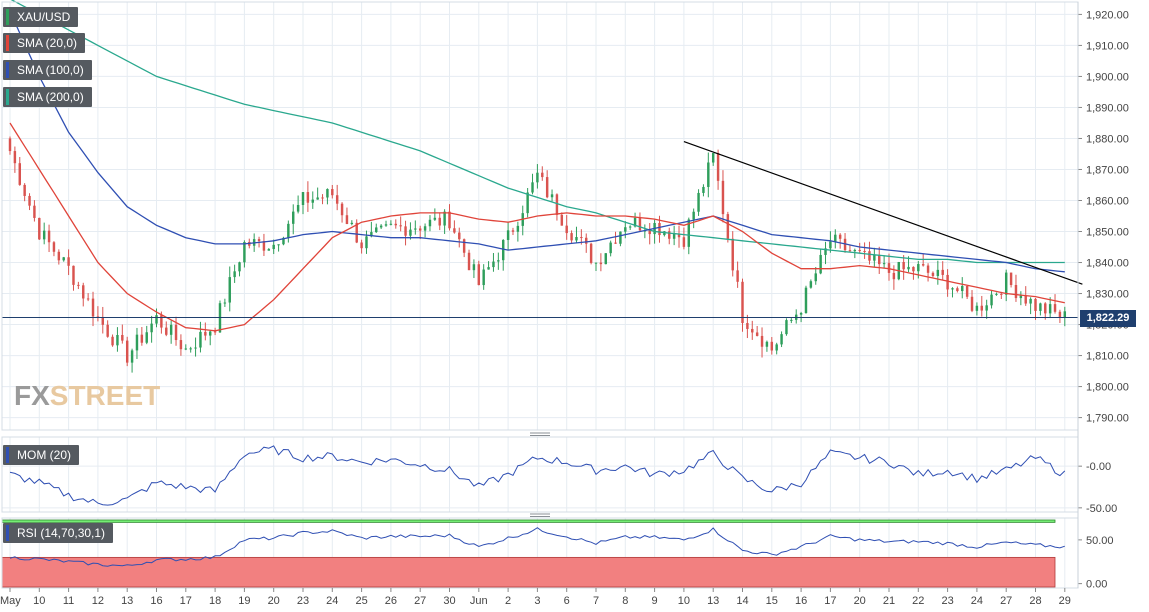  I want to click on legend-mom: MOM (20), so click(41, 455).